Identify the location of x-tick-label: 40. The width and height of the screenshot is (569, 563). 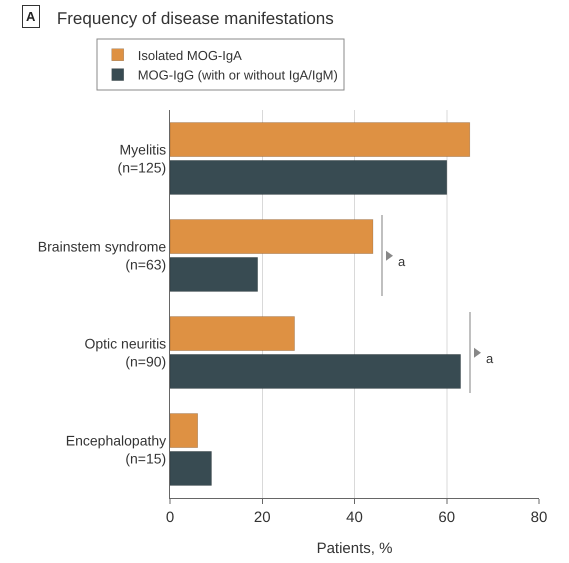
(354, 517).